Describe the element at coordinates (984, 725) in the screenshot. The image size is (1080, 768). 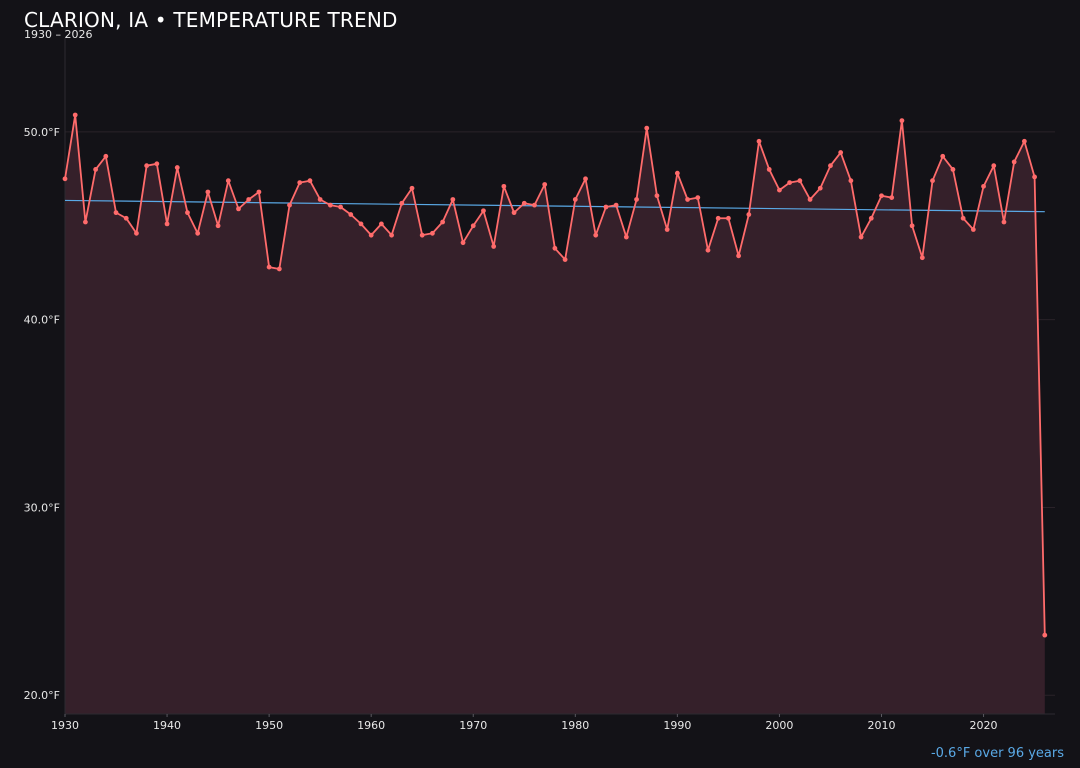
I see `x-tick-label: 2020` at that location.